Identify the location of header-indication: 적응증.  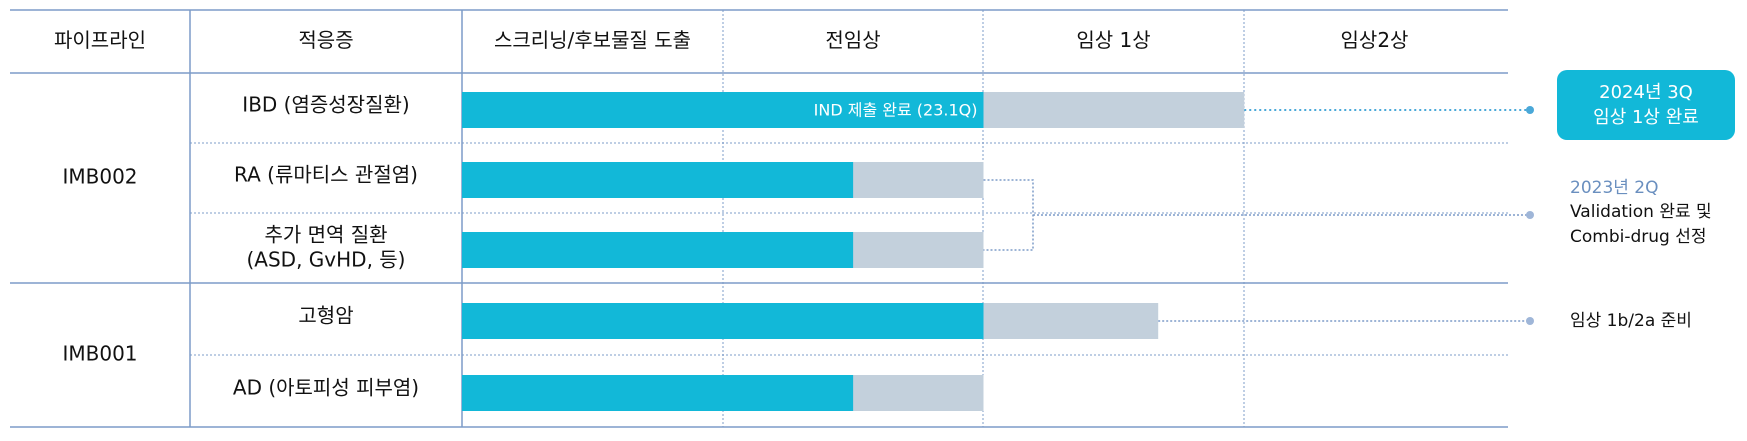
(325, 40).